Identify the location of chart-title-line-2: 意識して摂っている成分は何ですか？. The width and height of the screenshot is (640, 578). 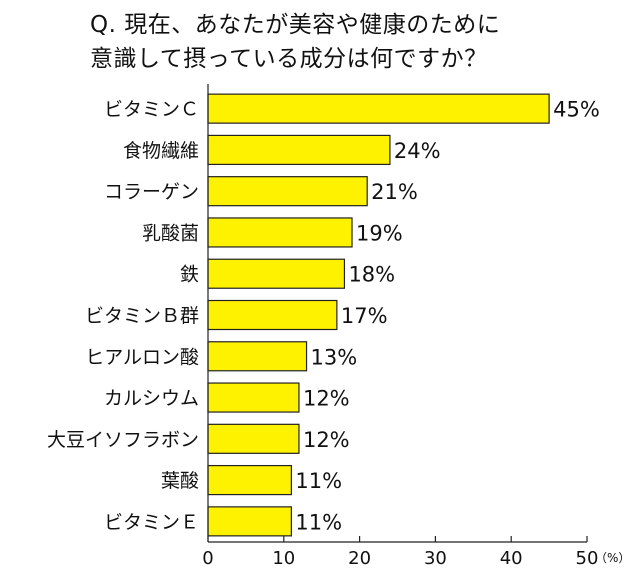
(289, 59).